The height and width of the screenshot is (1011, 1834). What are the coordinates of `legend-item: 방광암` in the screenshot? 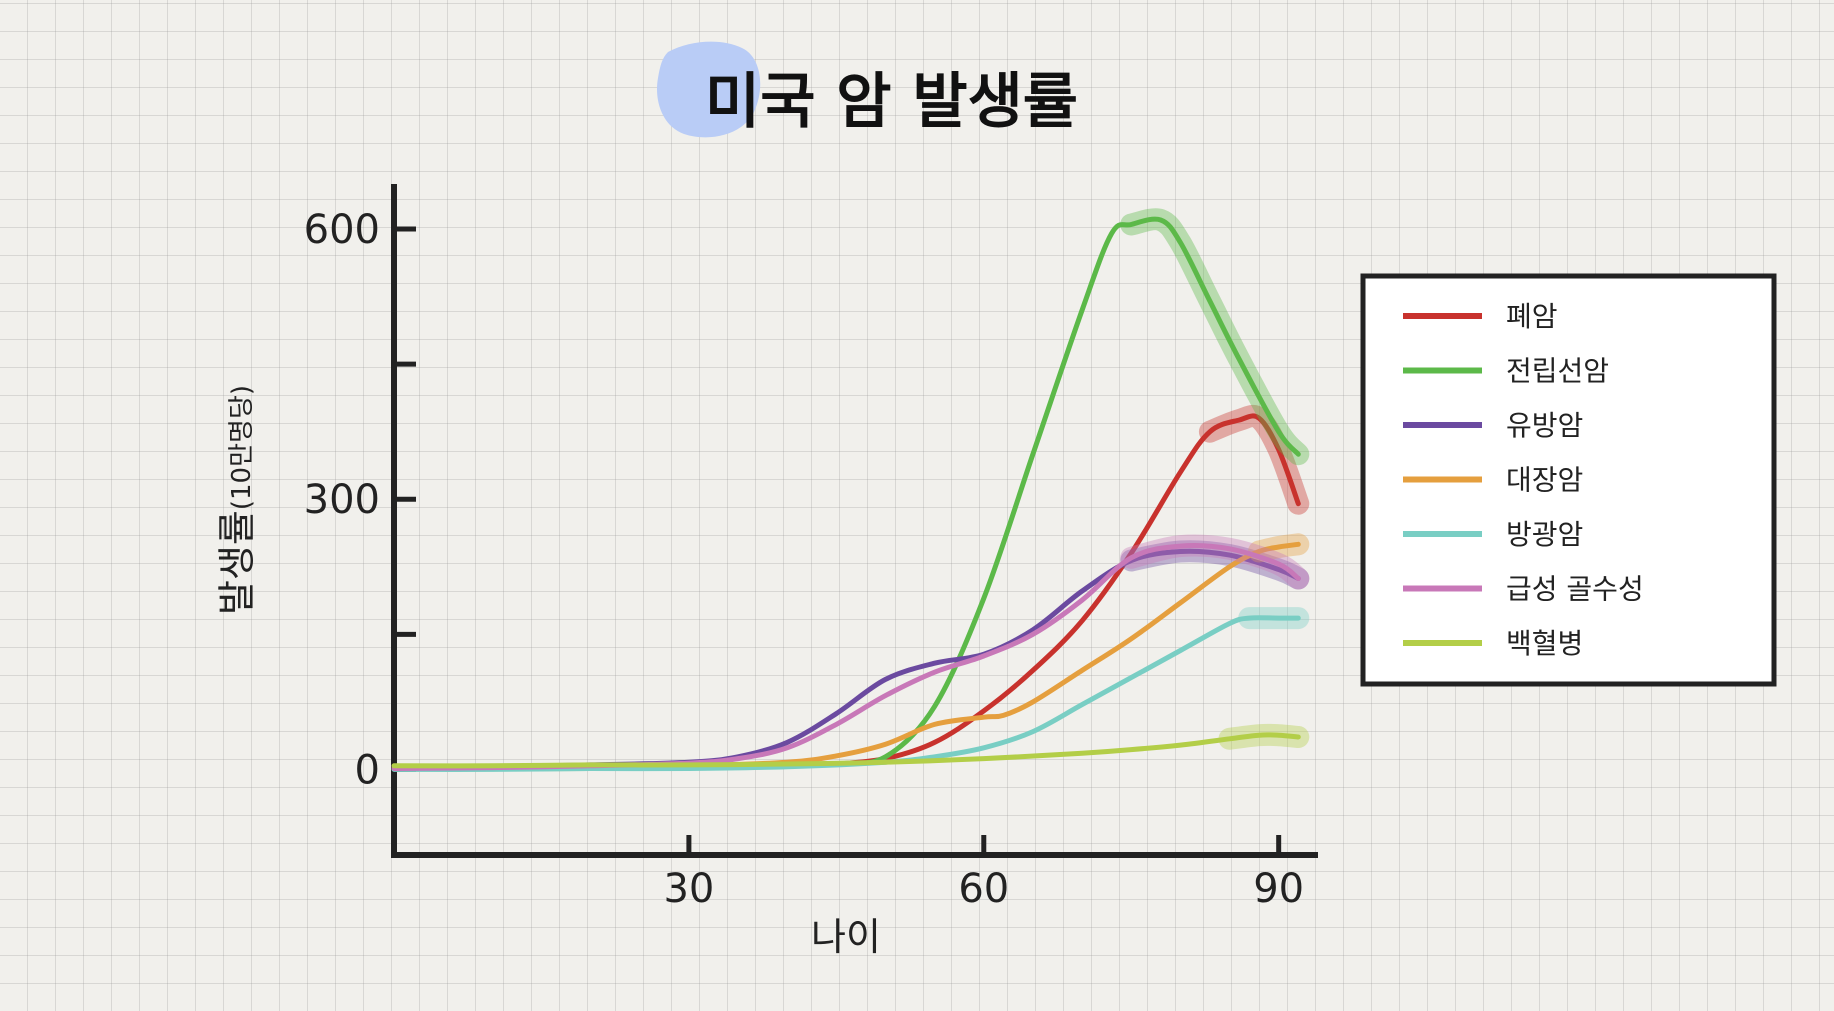 It's located at (1493, 534).